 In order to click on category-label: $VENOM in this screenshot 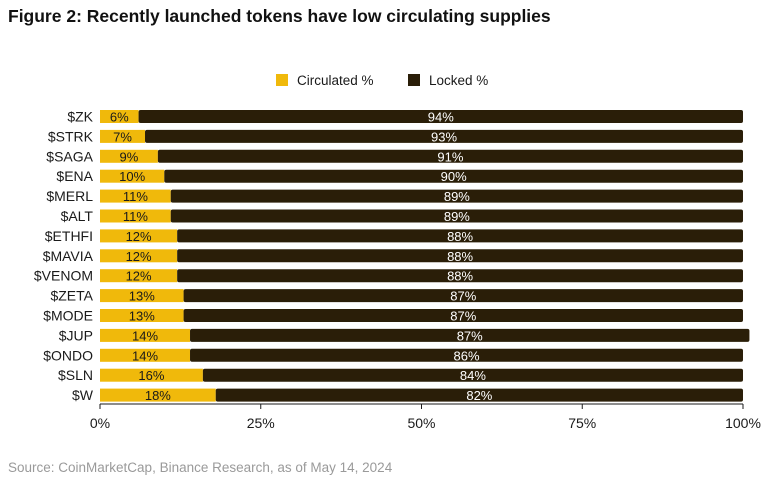, I will do `click(63, 276)`.